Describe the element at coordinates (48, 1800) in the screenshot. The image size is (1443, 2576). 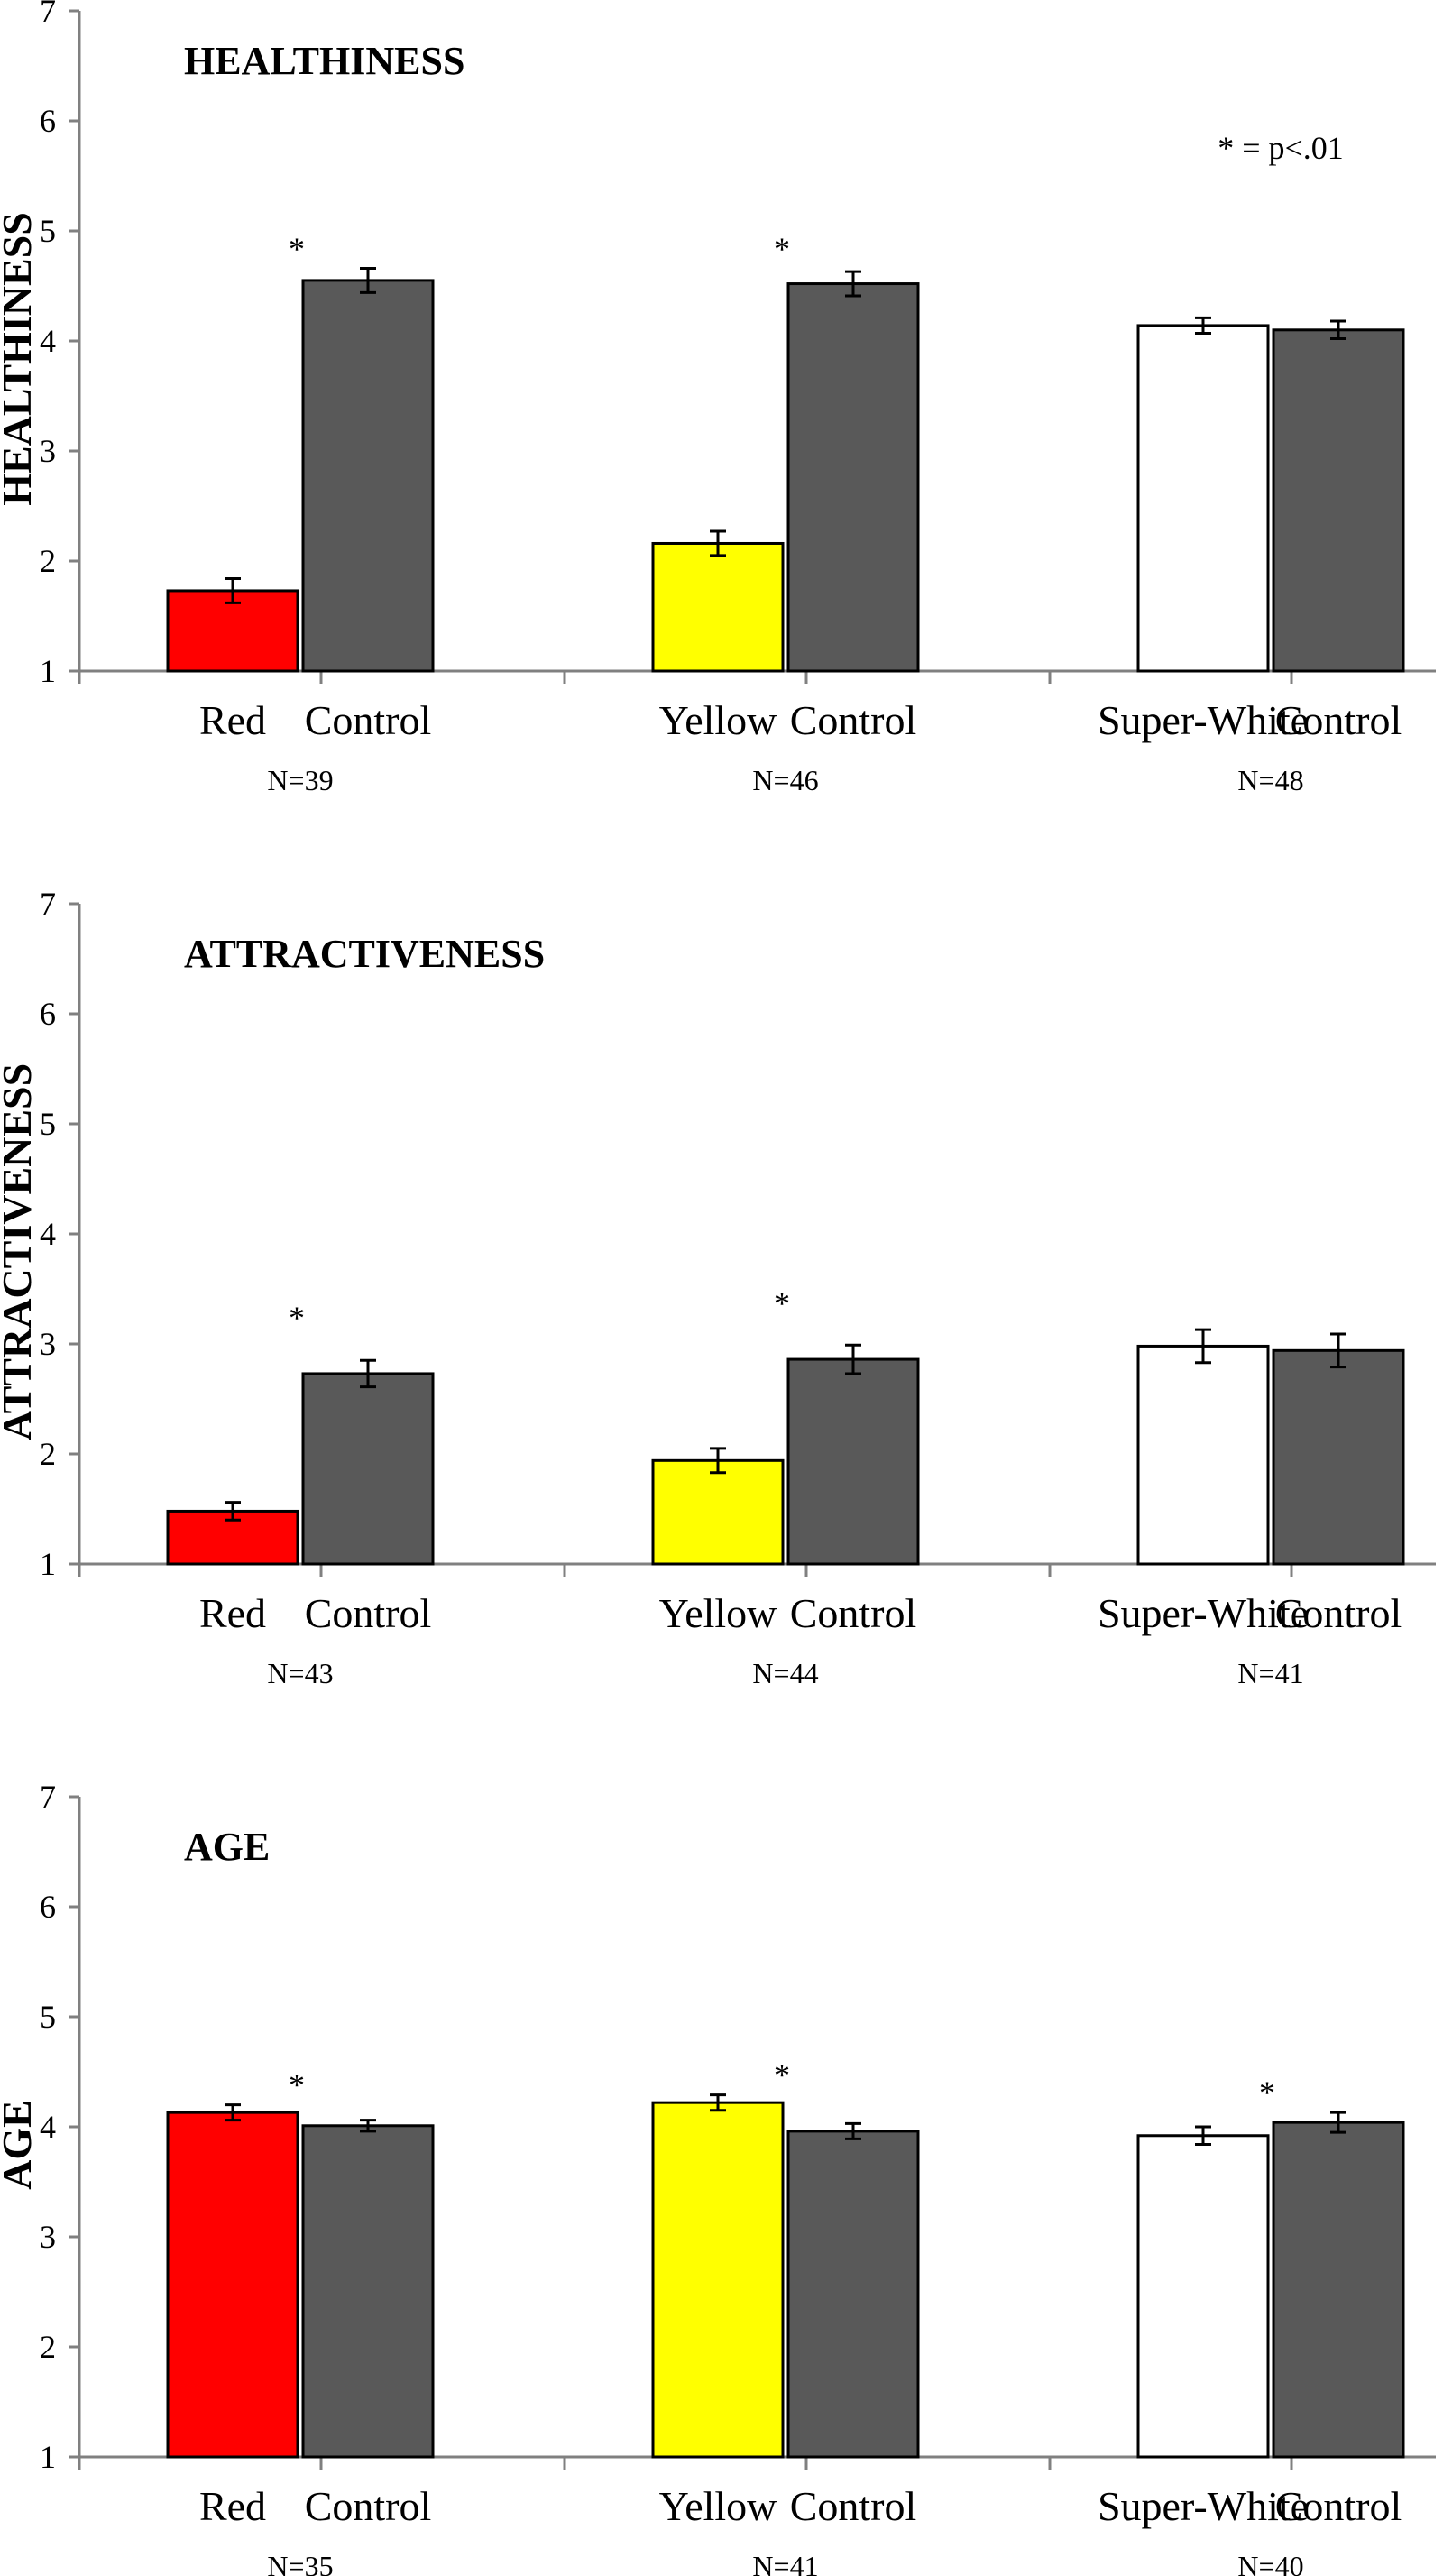
I see `age-y-tick-label: 7` at that location.